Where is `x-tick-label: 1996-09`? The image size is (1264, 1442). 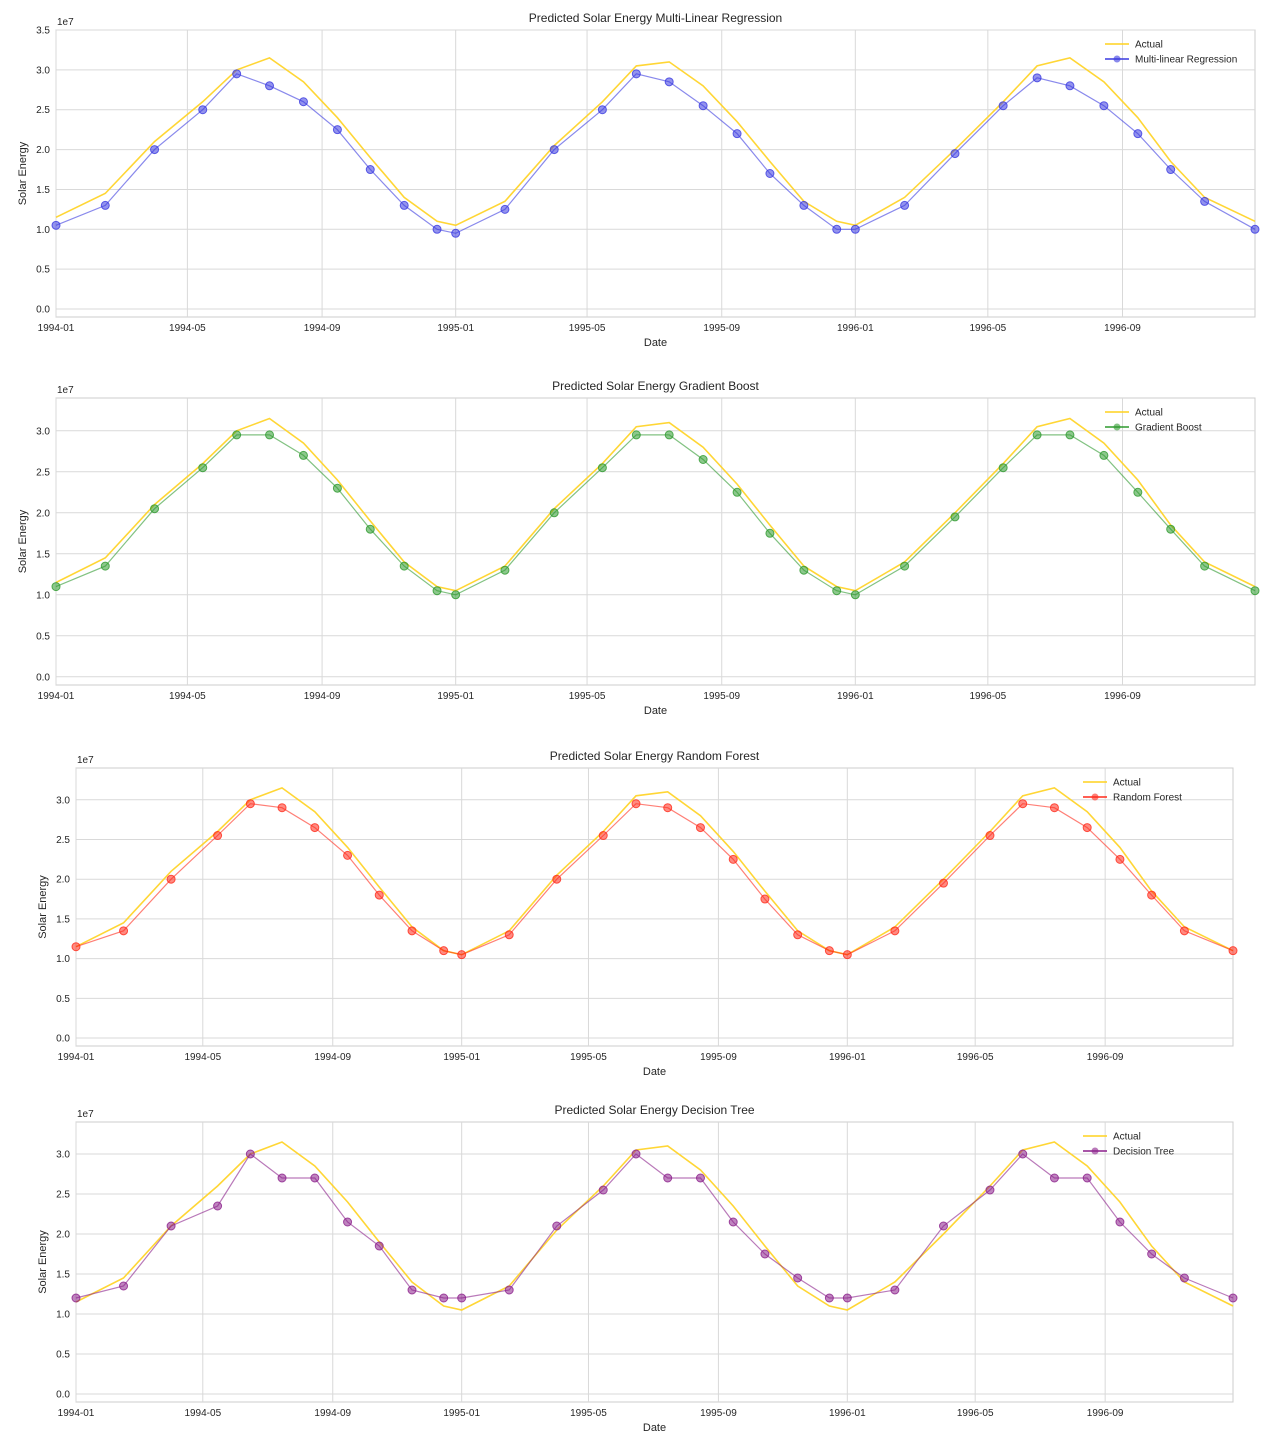 x-tick-label: 1996-09 is located at coordinates (1105, 1413).